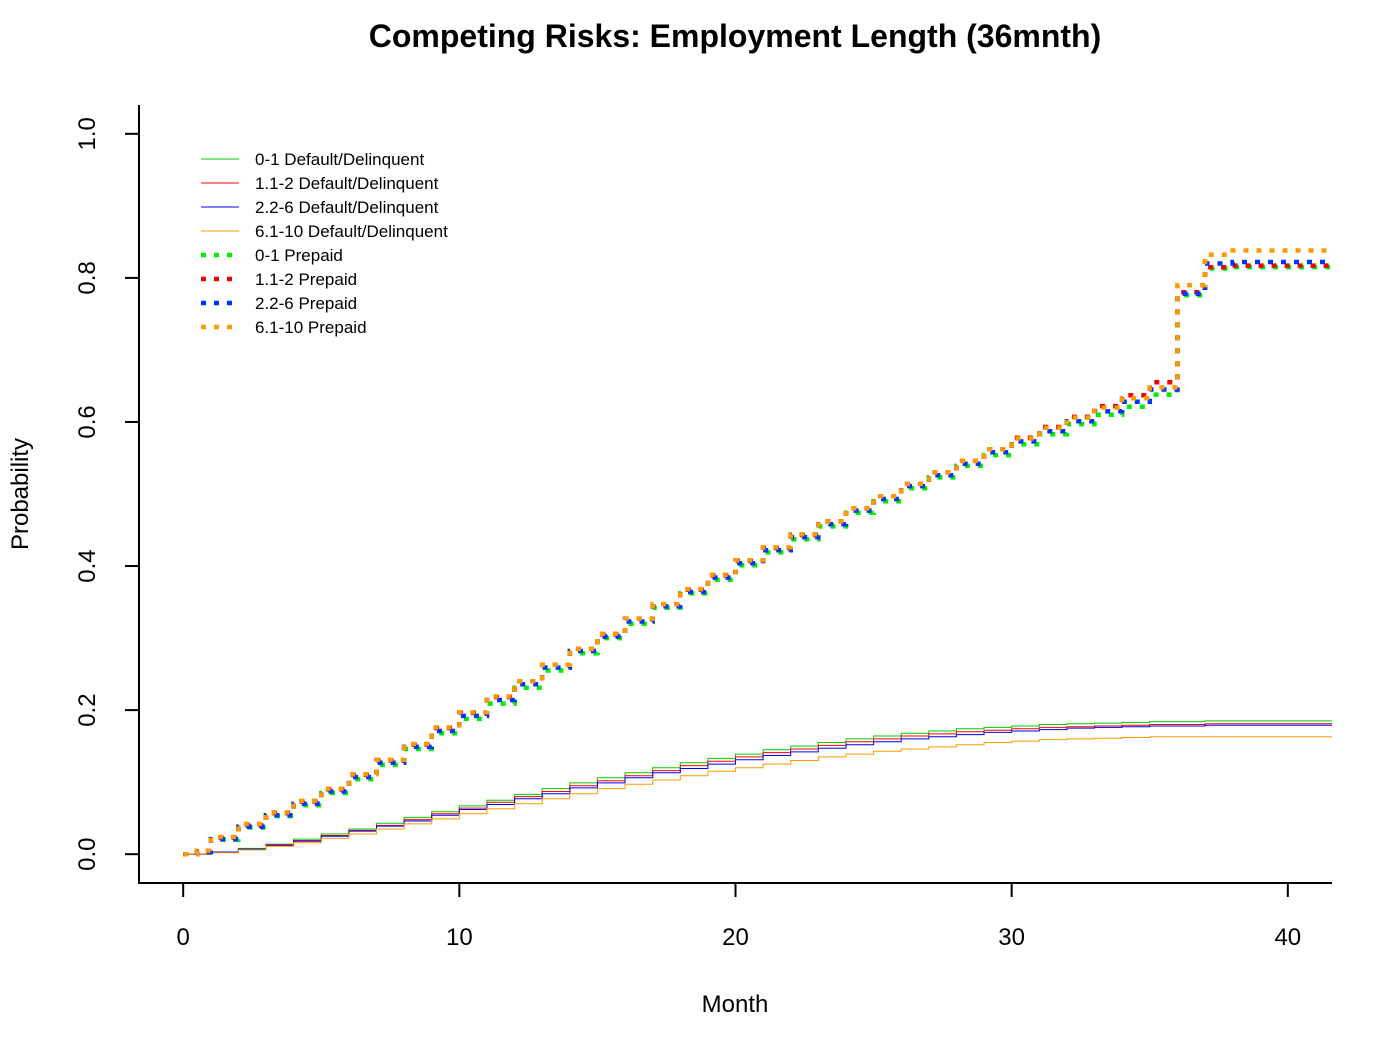 The image size is (1384, 1044). I want to click on legend-label: 2.2-6 Default/Delinquent, so click(347, 207).